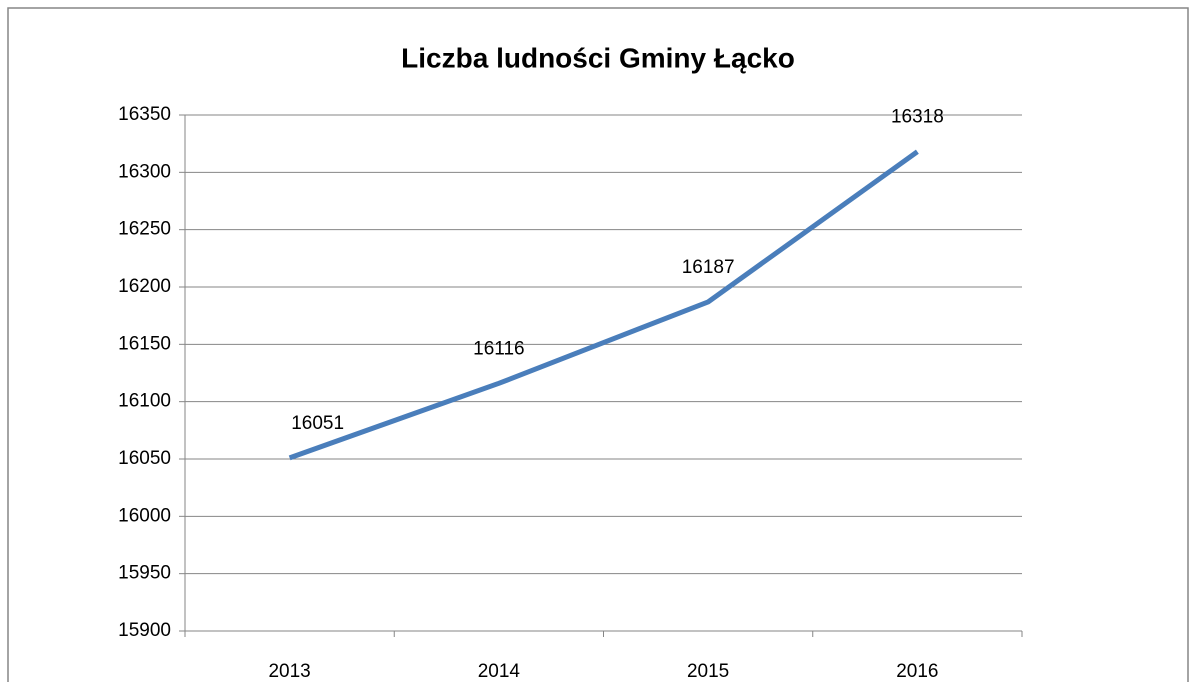 The width and height of the screenshot is (1196, 682). What do you see at coordinates (144, 343) in the screenshot?
I see `y-tick-label: 16150` at bounding box center [144, 343].